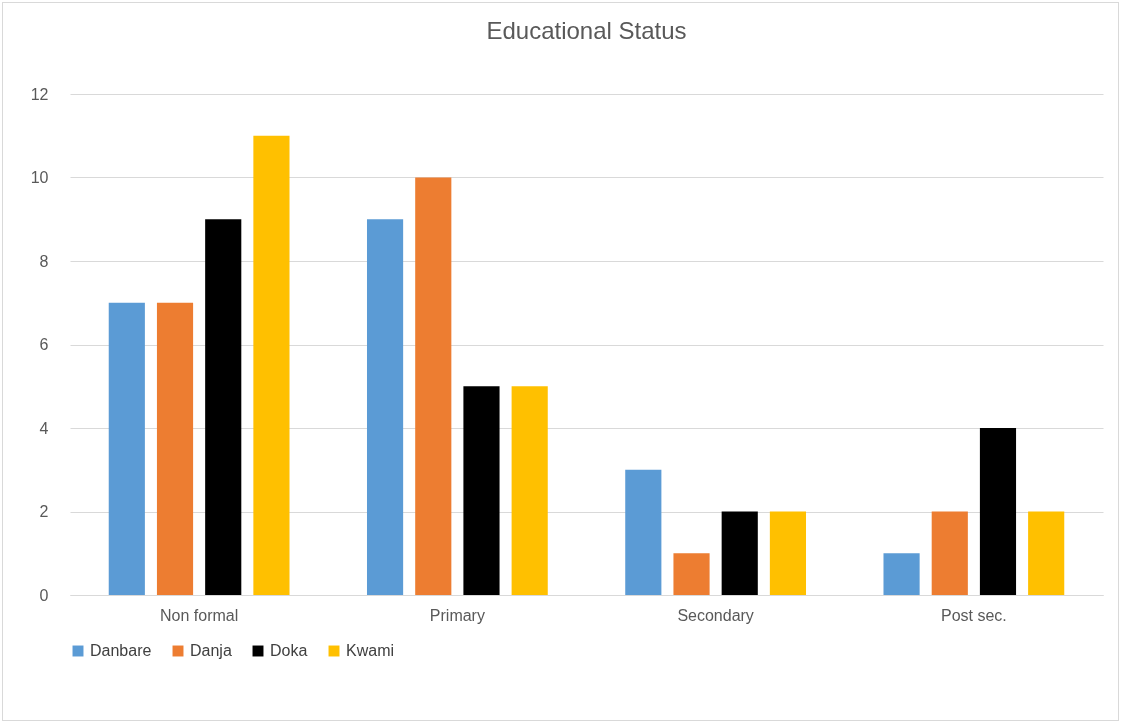 Image resolution: width=1123 pixels, height=725 pixels. I want to click on x-tick-label: Primary, so click(457, 615).